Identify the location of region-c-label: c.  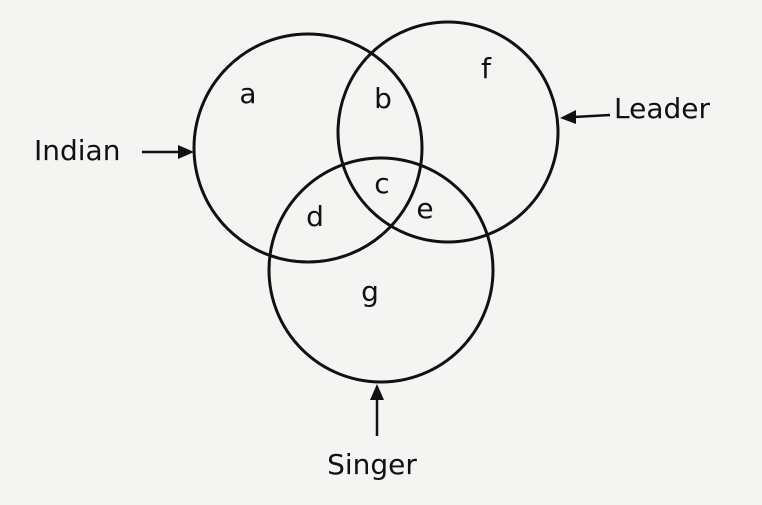
(381, 183).